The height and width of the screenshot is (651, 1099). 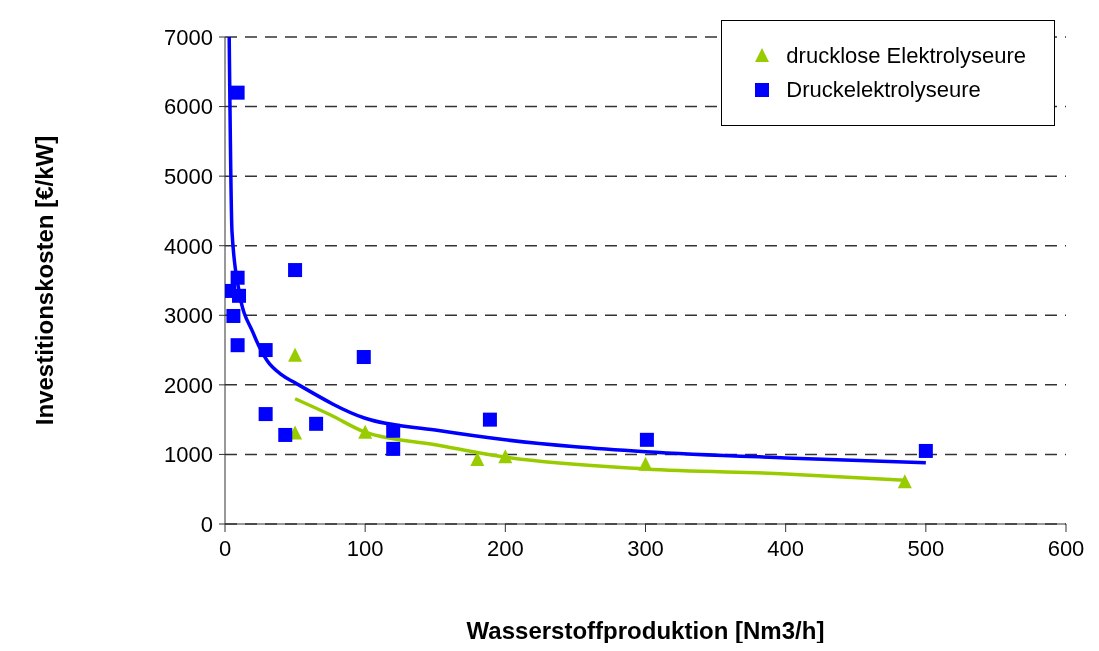 What do you see at coordinates (906, 56) in the screenshot?
I see `legend-label: drucklose Elektrolyseure` at bounding box center [906, 56].